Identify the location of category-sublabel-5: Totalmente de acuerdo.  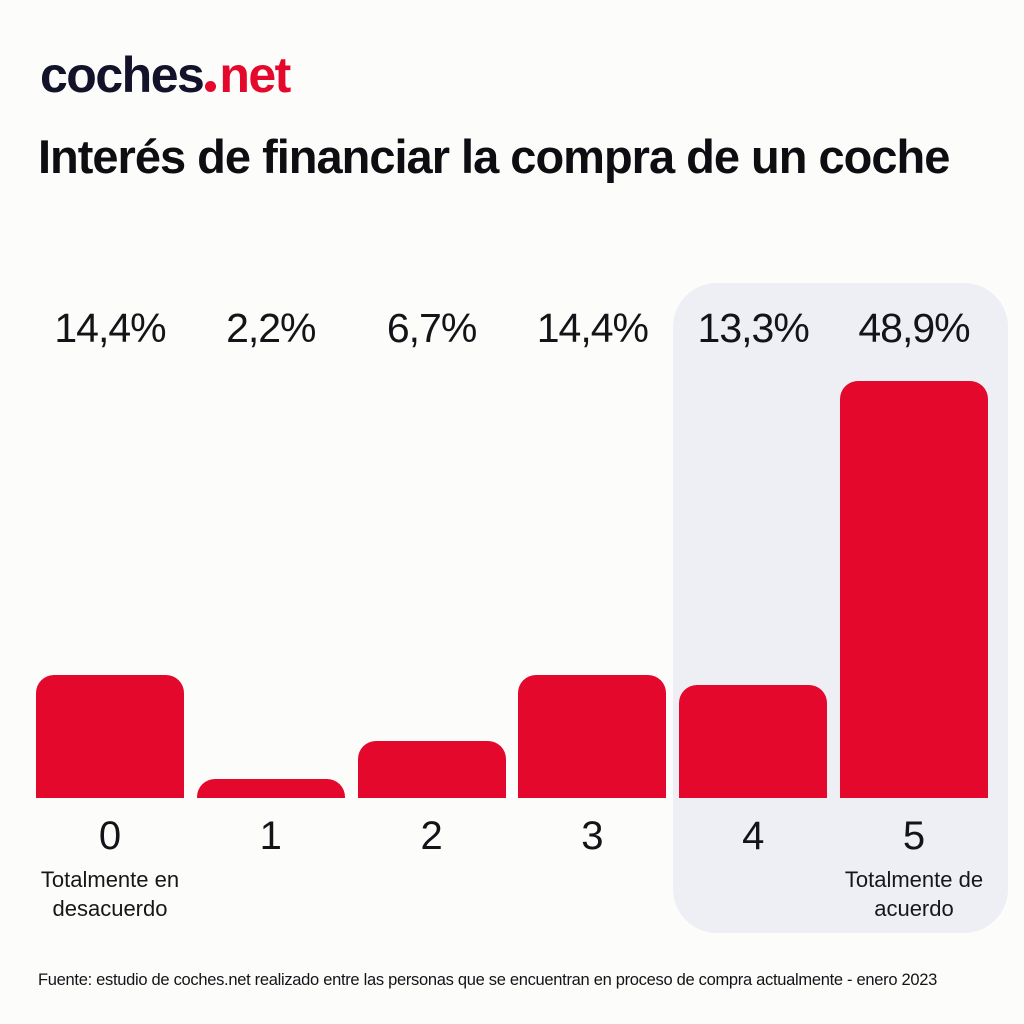
(914, 894).